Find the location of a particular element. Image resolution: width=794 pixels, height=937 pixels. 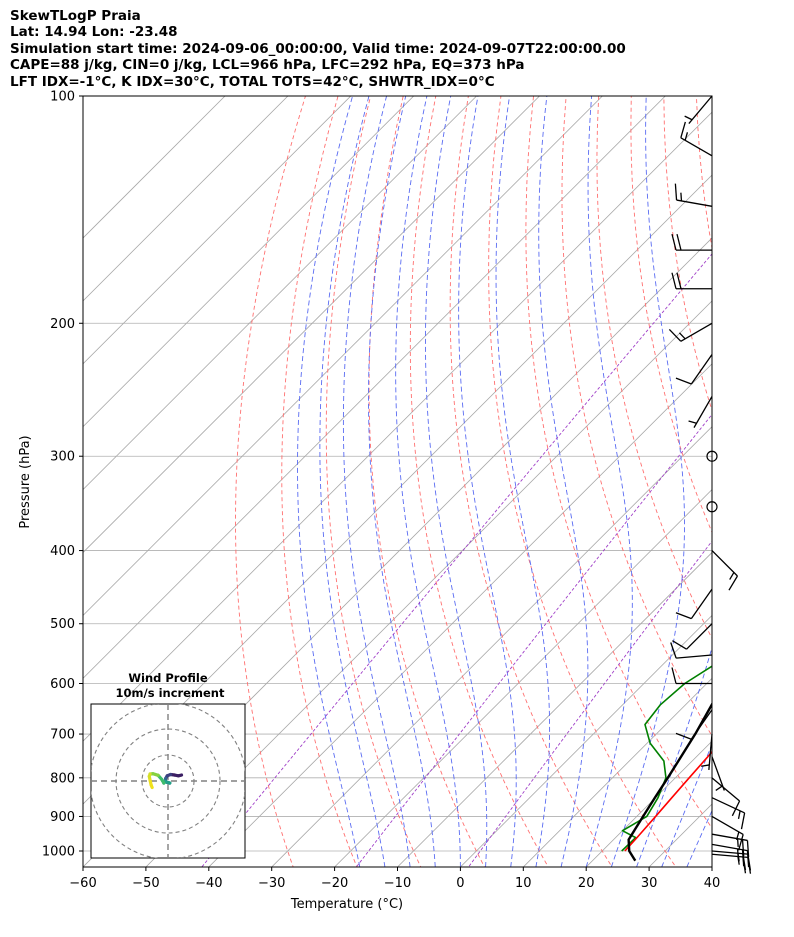

y-tick-label: 200 is located at coordinates (62, 324).